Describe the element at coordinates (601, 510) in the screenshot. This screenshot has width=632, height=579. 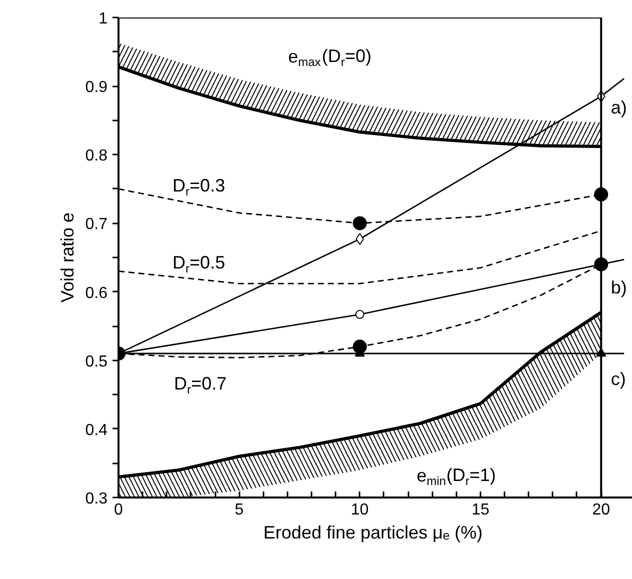
I see `x-tick-label: 20` at that location.